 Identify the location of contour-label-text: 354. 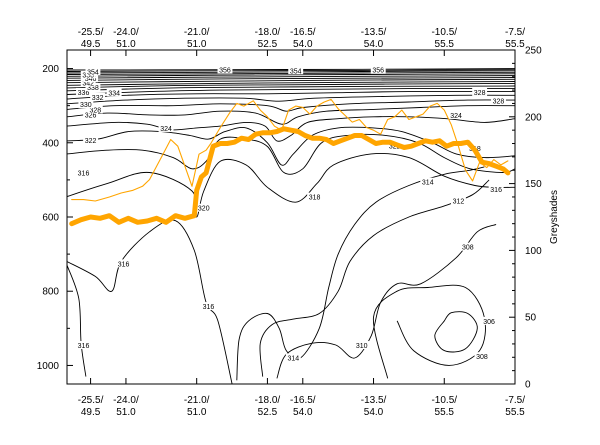
(93, 73).